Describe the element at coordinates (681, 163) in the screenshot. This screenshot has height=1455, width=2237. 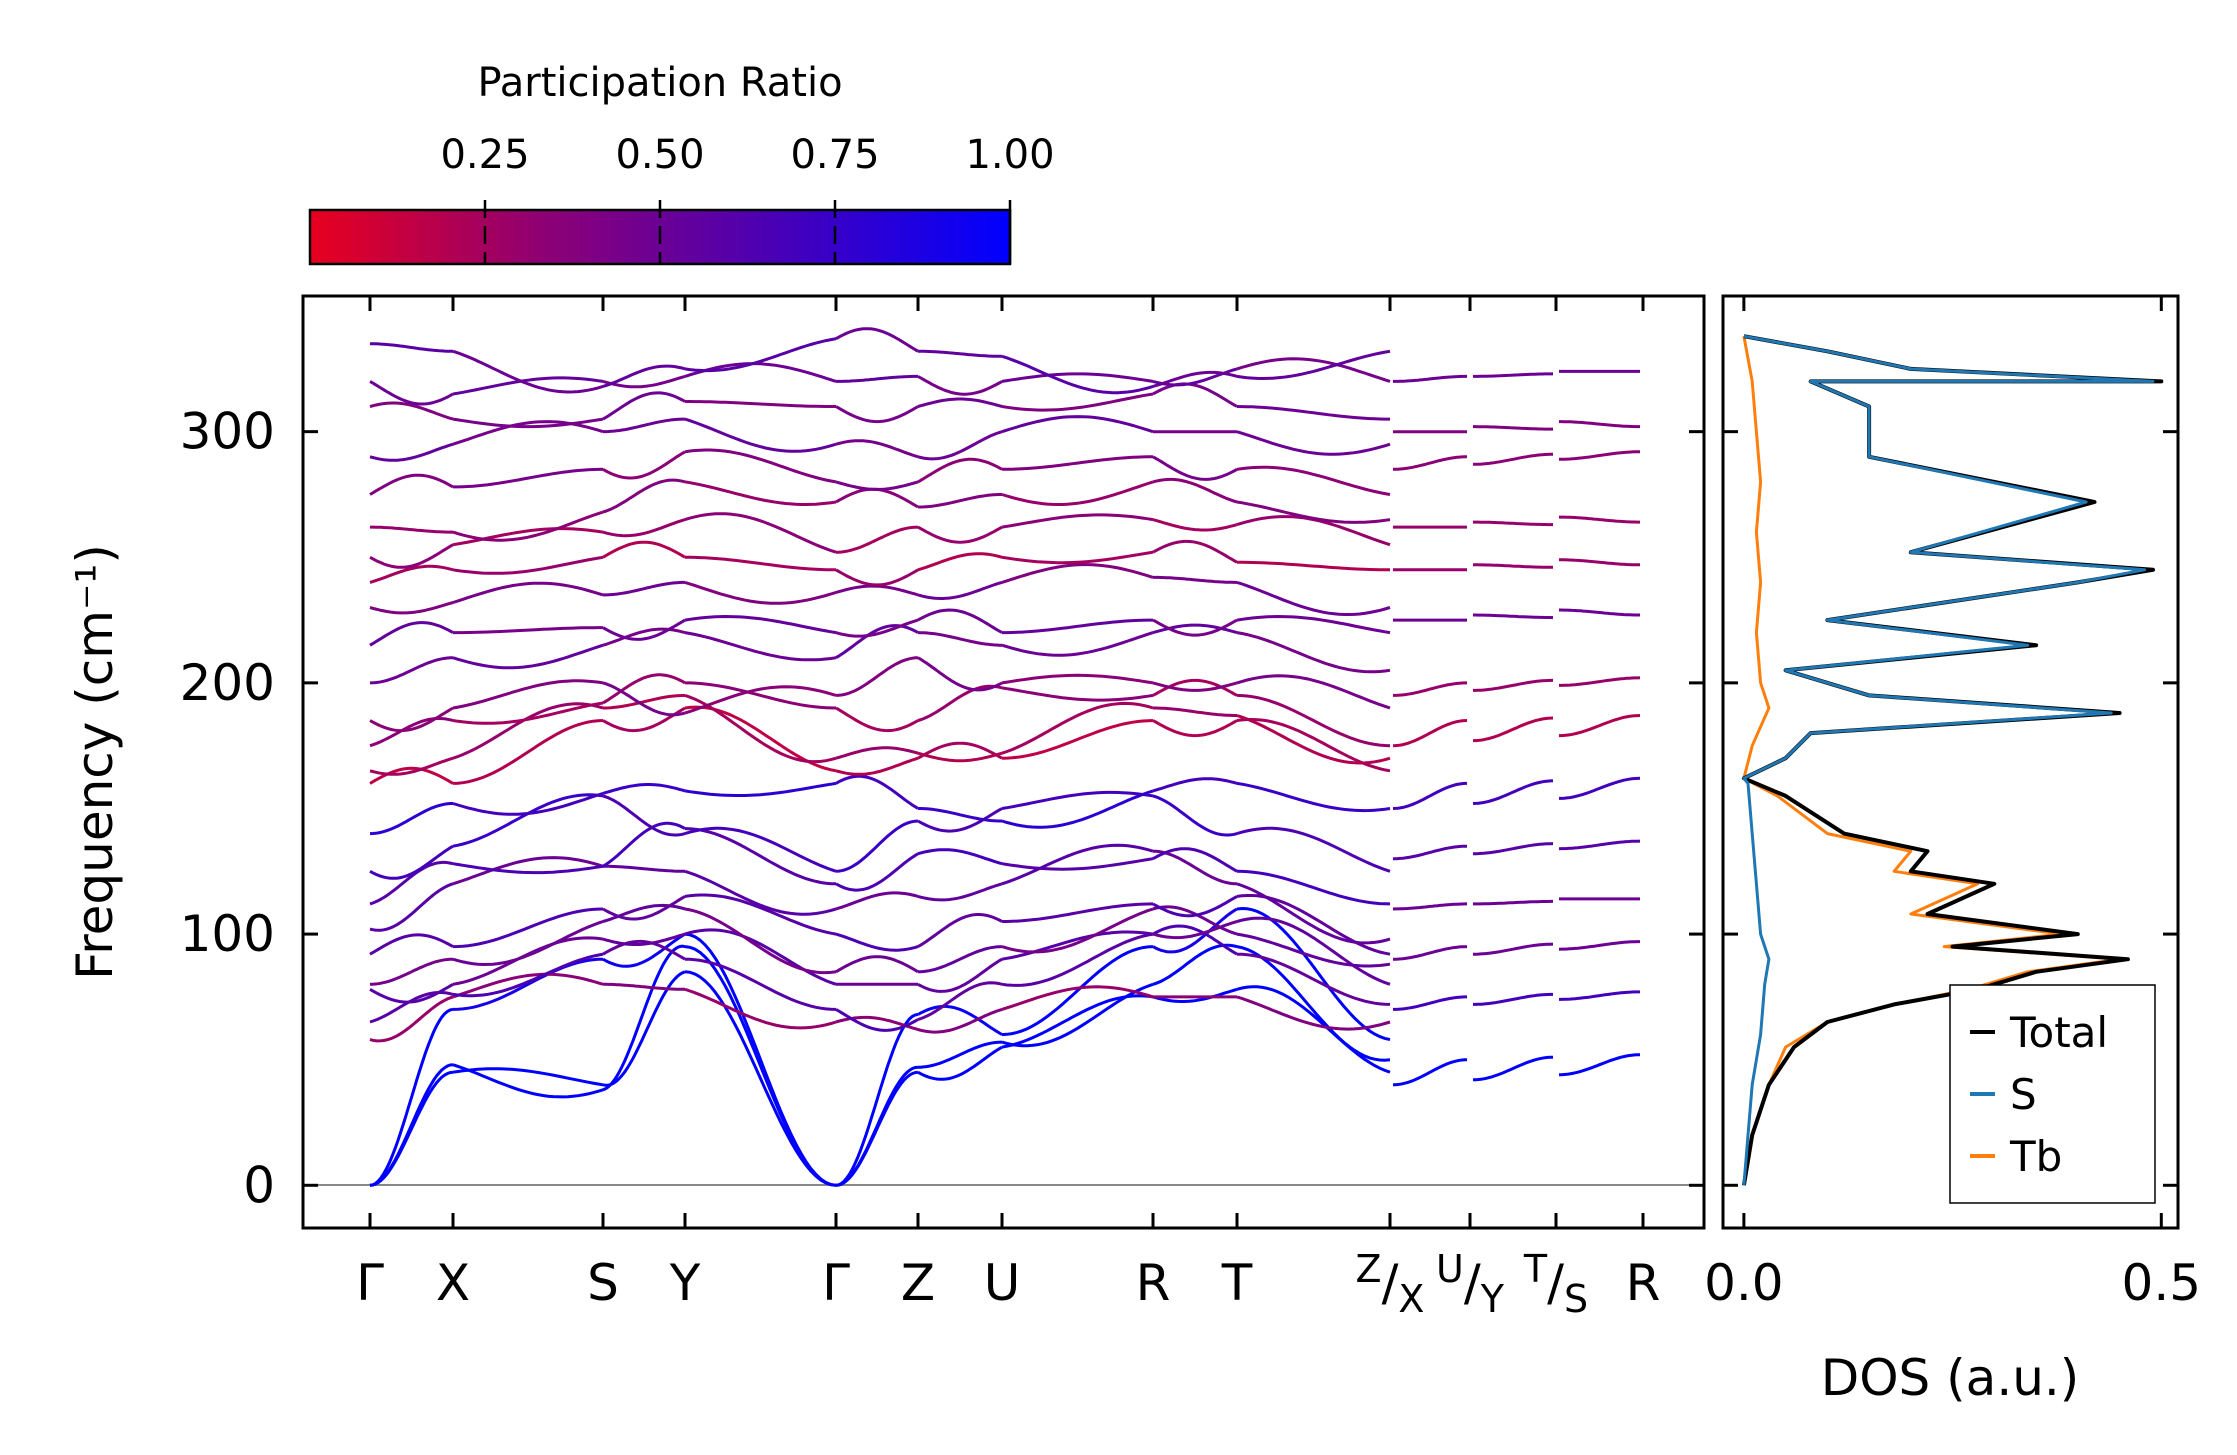
I see `colorbar: Participation Ratio 0.25 0.50 0.75 1.00` at that location.